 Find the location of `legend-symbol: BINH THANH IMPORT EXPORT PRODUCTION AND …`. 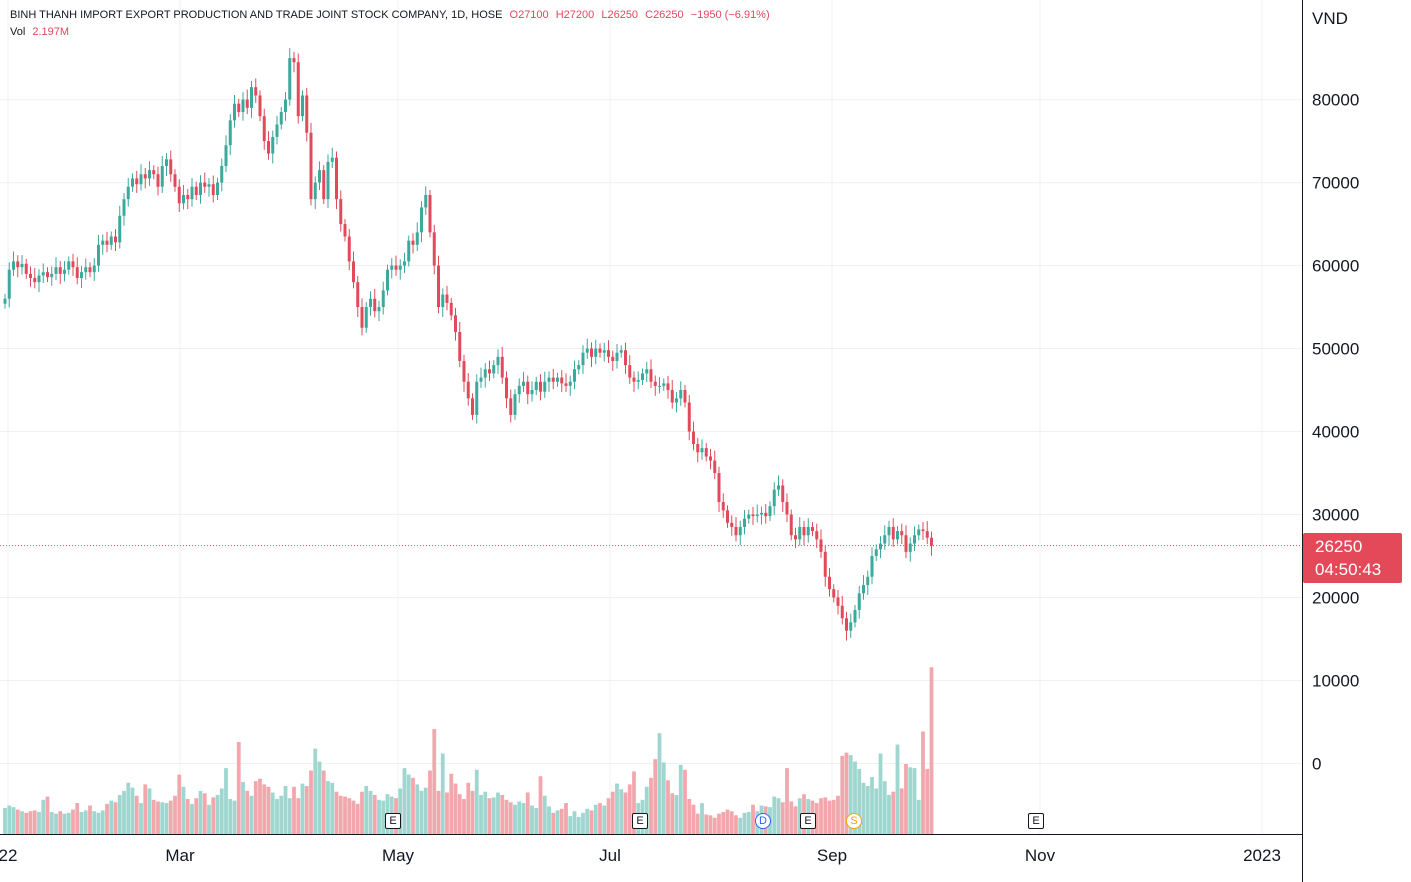

legend-symbol: BINH THANH IMPORT EXPORT PRODUCTION AND … is located at coordinates (256, 15).